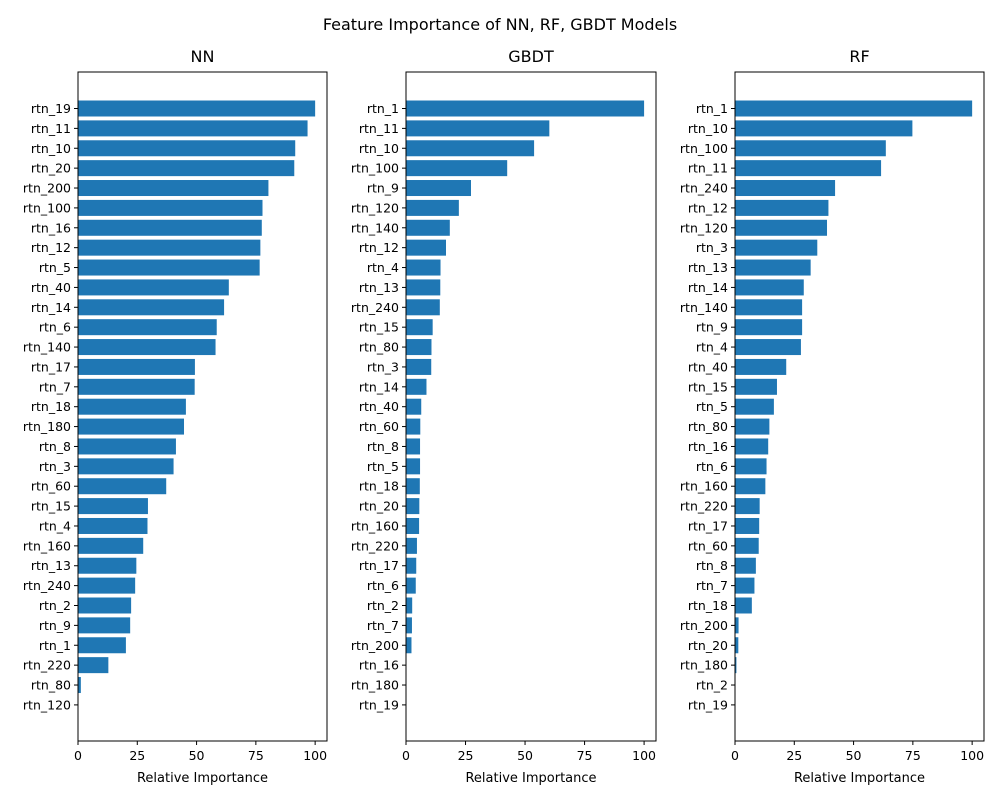 The image size is (1000, 800). I want to click on panel-title: RF, so click(859, 56).